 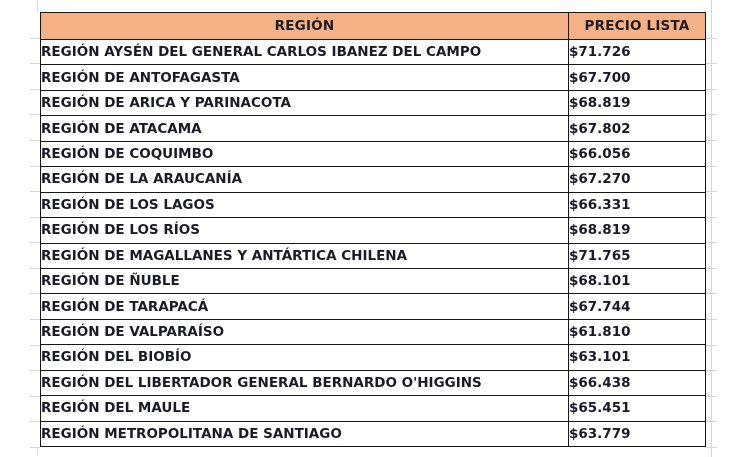 What do you see at coordinates (304, 408) in the screenshot?
I see `region-cell: REGIÓN DEL MAULE` at bounding box center [304, 408].